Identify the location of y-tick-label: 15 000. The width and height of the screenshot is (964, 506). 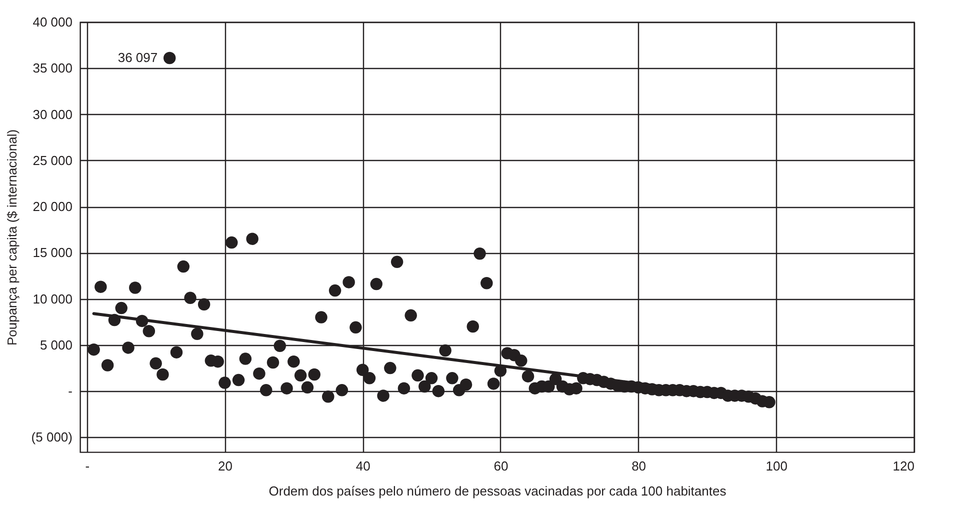
(52, 252).